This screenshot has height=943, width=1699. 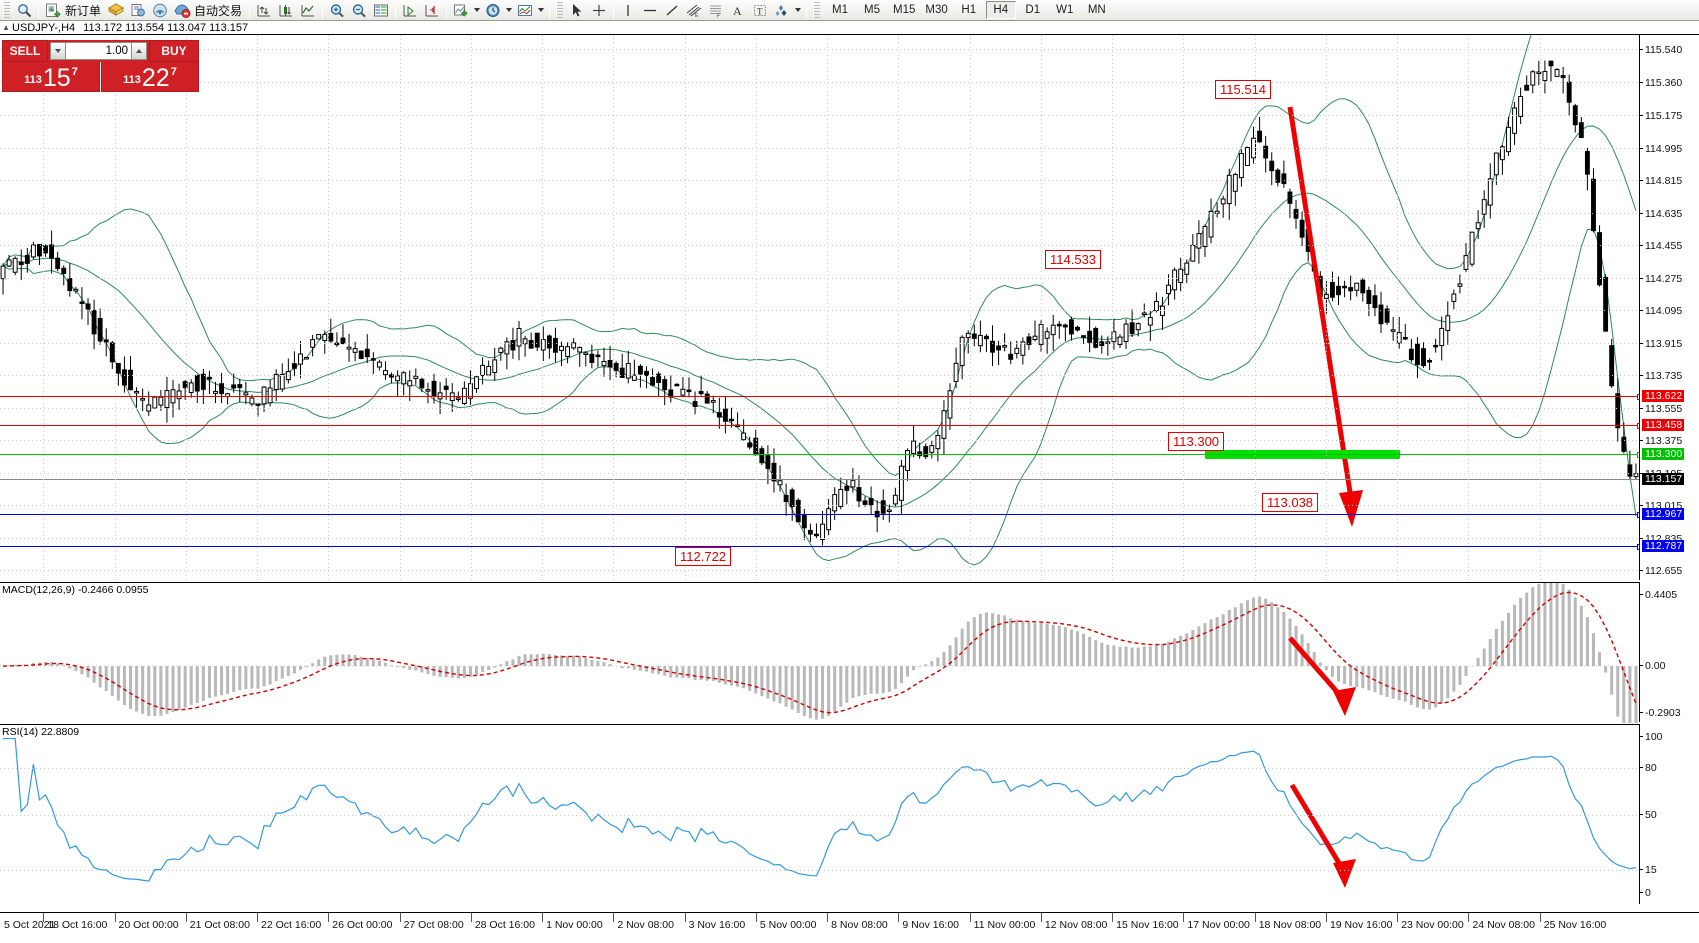 I want to click on wallet-icon, so click(x=116, y=10).